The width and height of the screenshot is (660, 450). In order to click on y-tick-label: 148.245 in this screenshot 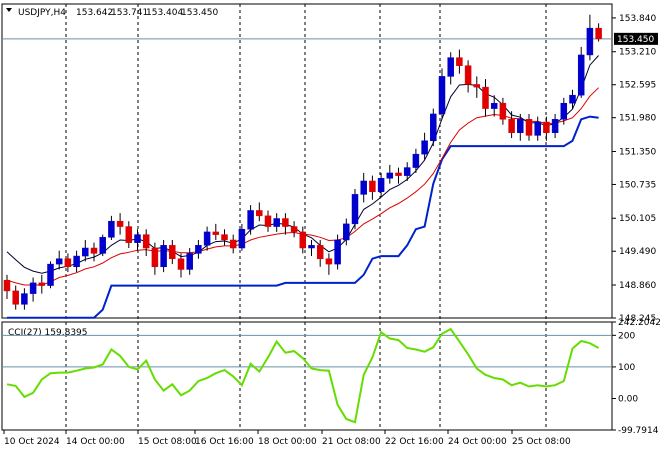, I will do `click(637, 319)`.